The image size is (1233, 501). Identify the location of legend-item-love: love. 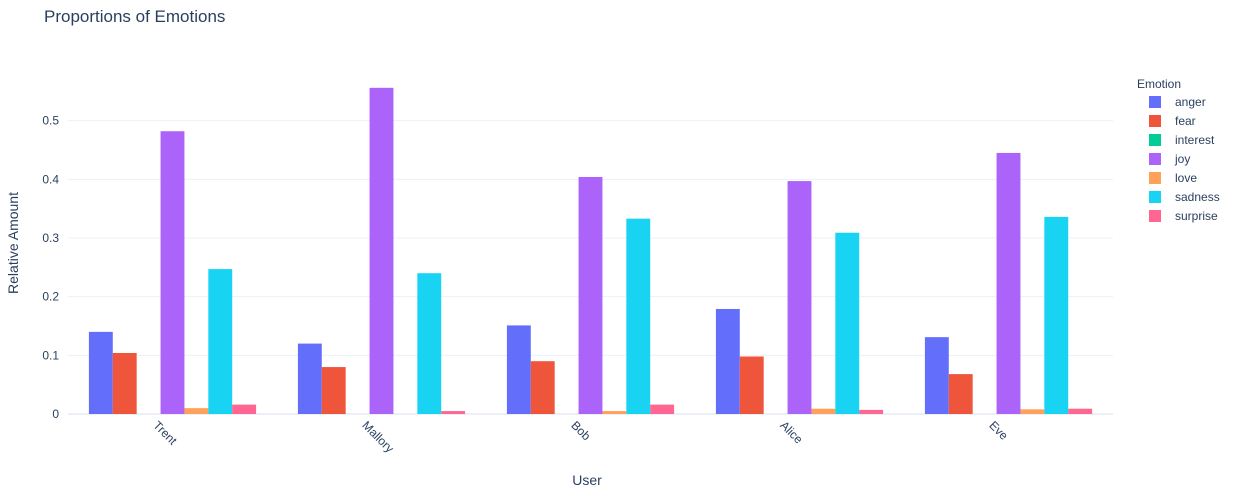
(1186, 178).